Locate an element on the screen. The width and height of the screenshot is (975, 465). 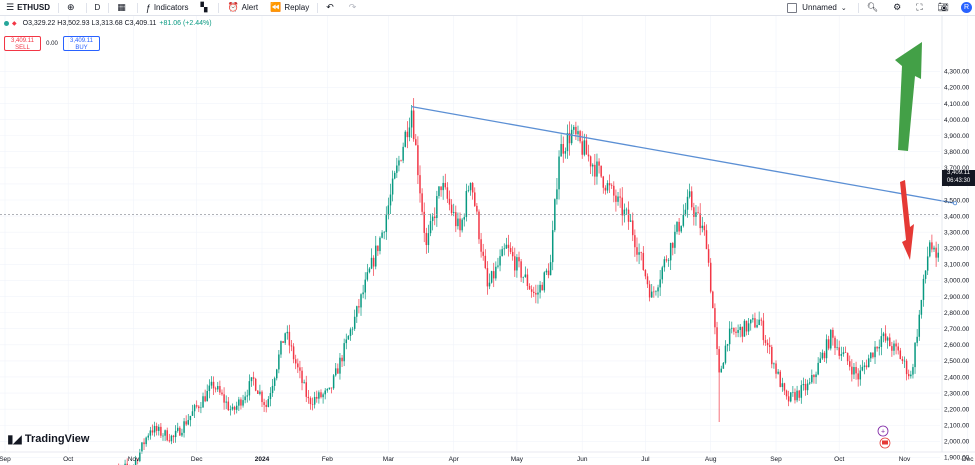
user-avatar: R is located at coordinates (966, 7).